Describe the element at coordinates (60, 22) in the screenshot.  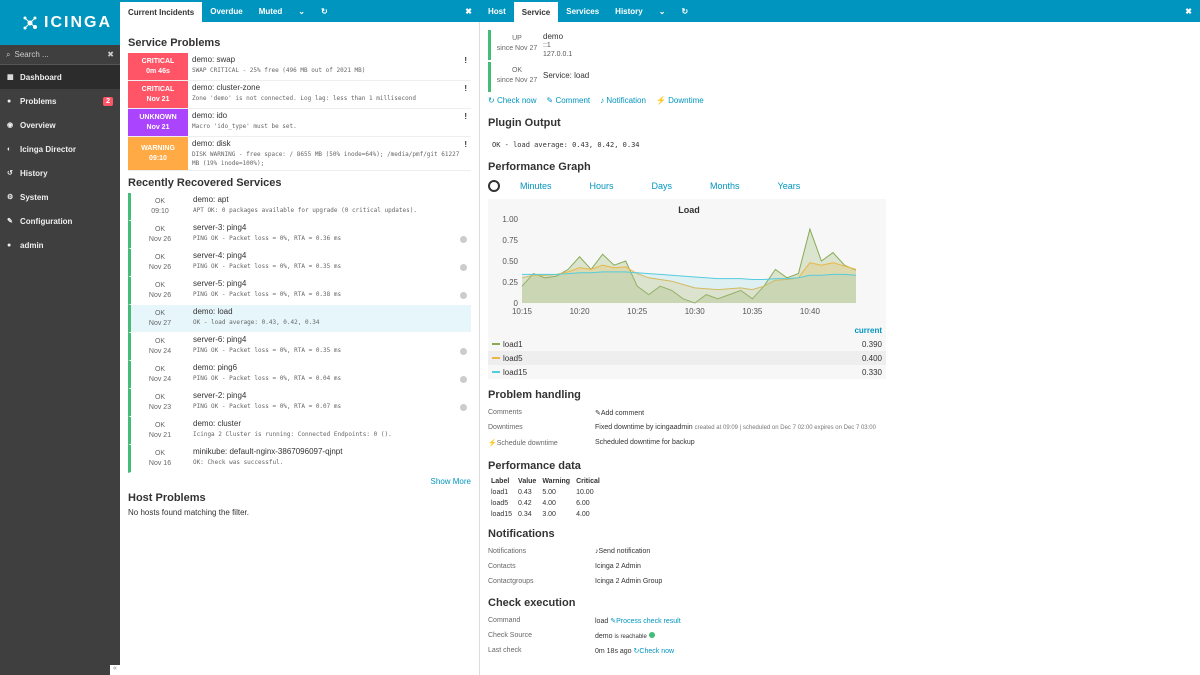
I see `logo: ICINGA` at that location.